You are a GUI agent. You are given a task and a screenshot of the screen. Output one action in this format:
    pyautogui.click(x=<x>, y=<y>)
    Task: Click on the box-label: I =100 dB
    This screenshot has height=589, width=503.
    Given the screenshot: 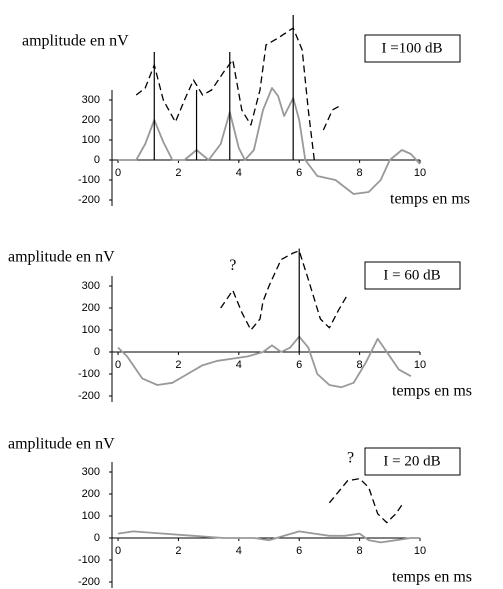 What is the action you would take?
    pyautogui.click(x=412, y=48)
    